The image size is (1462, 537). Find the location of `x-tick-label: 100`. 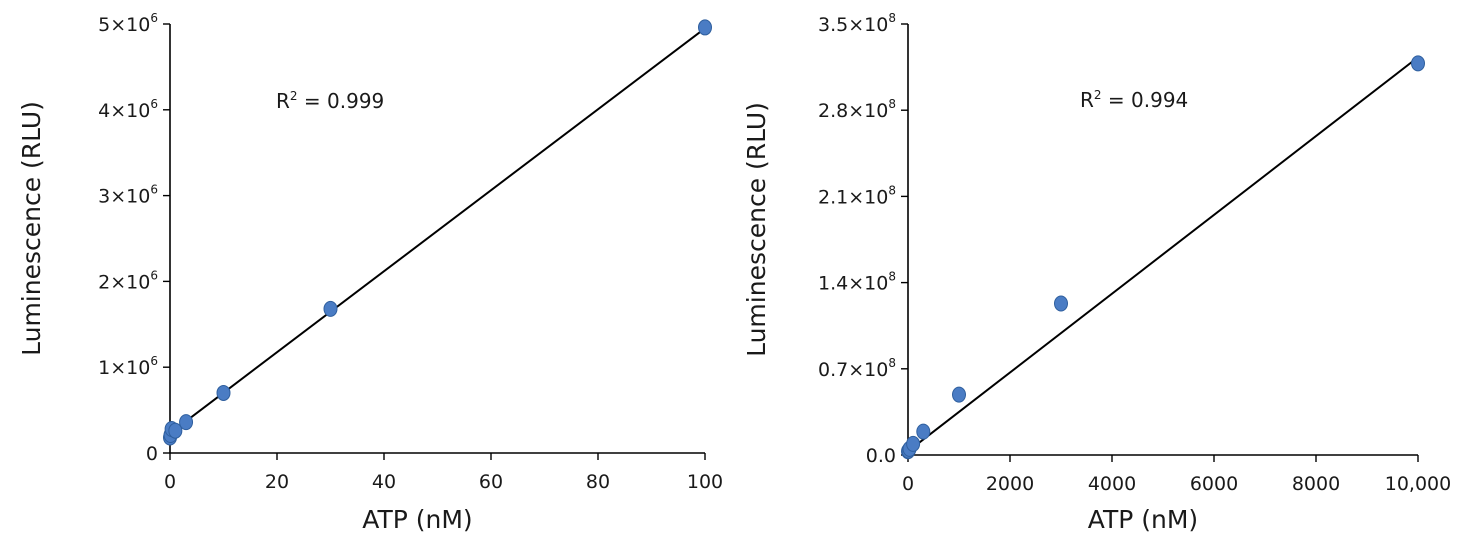

x-tick-label: 100 is located at coordinates (705, 482).